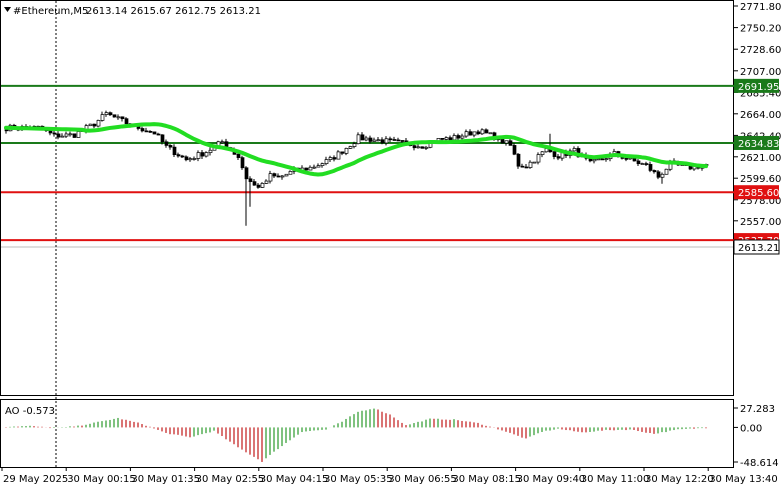 The image size is (781, 489). Describe the element at coordinates (760, 222) in the screenshot. I see `price-tick-label: 2557.00` at that location.